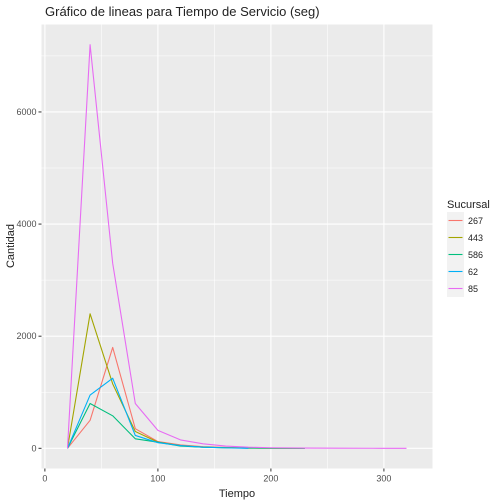 Image resolution: width=504 pixels, height=504 pixels. What do you see at coordinates (33, 448) in the screenshot?
I see `y-tick-label: 0` at bounding box center [33, 448].